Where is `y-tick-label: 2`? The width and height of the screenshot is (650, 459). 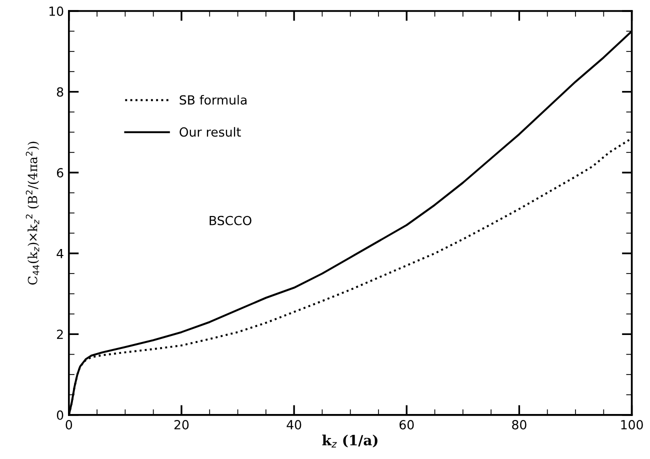 y-tick-label: 2 is located at coordinates (60, 334).